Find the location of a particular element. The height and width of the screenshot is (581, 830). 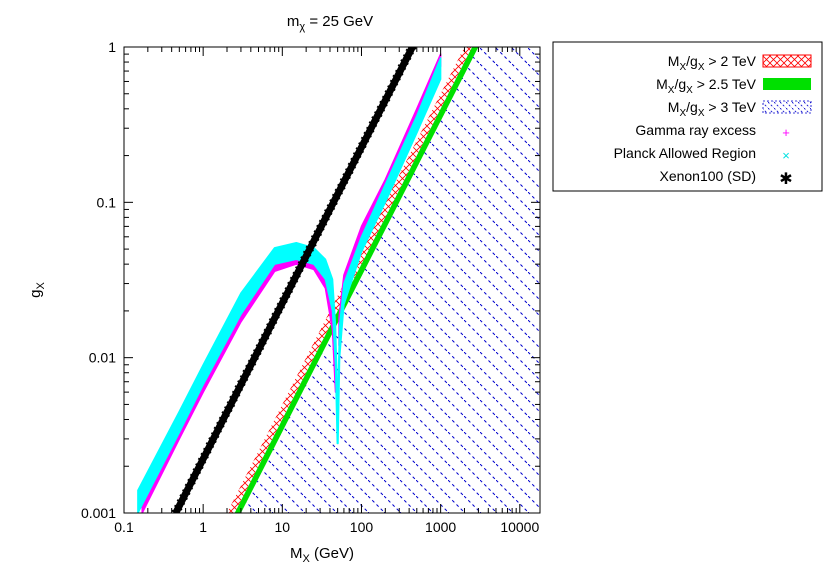

legend-label-xenon: Xenon100 (SD) is located at coordinates (707, 176).